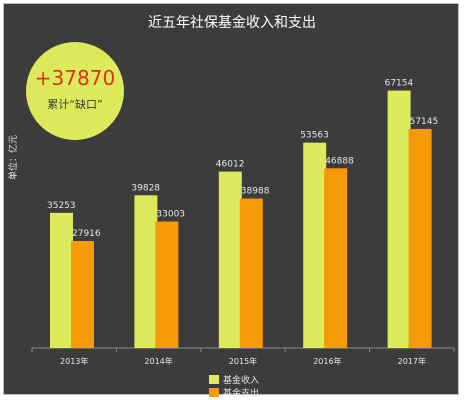 Image resolution: width=464 pixels, height=400 pixels. I want to click on data-label-expense: 27916, so click(86, 234).